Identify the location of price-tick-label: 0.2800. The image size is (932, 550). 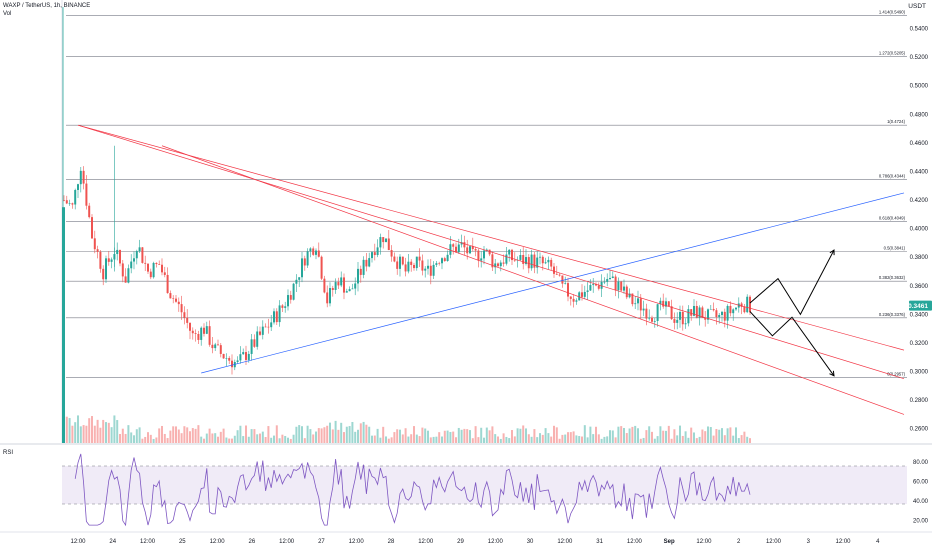
(919, 401).